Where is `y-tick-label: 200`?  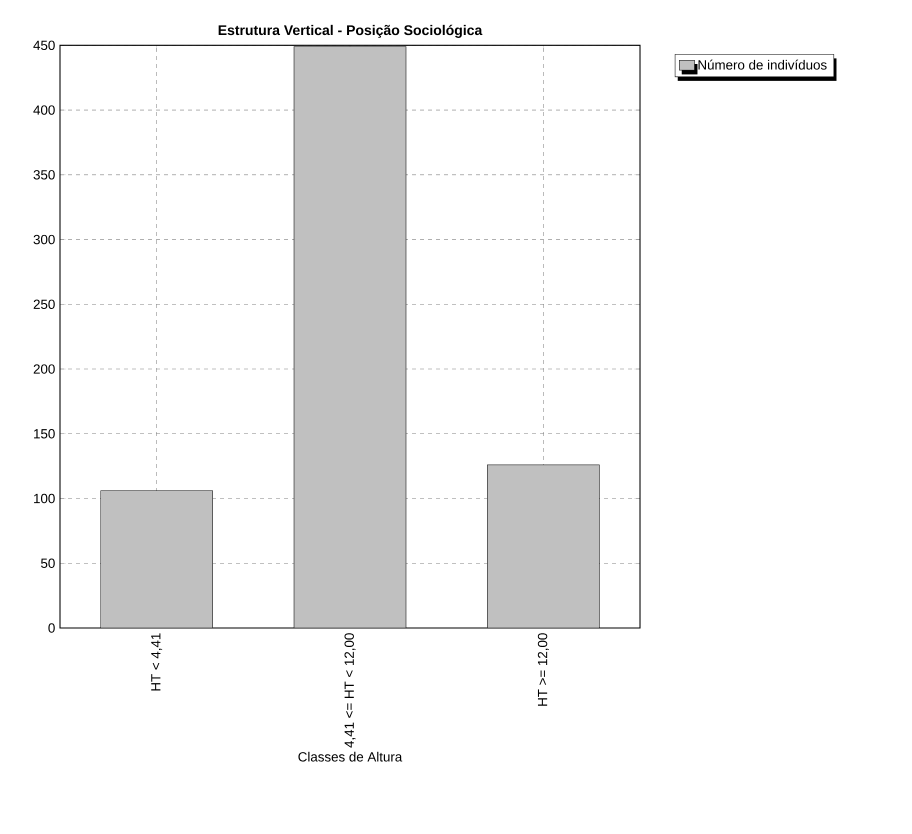 y-tick-label: 200 is located at coordinates (44, 369).